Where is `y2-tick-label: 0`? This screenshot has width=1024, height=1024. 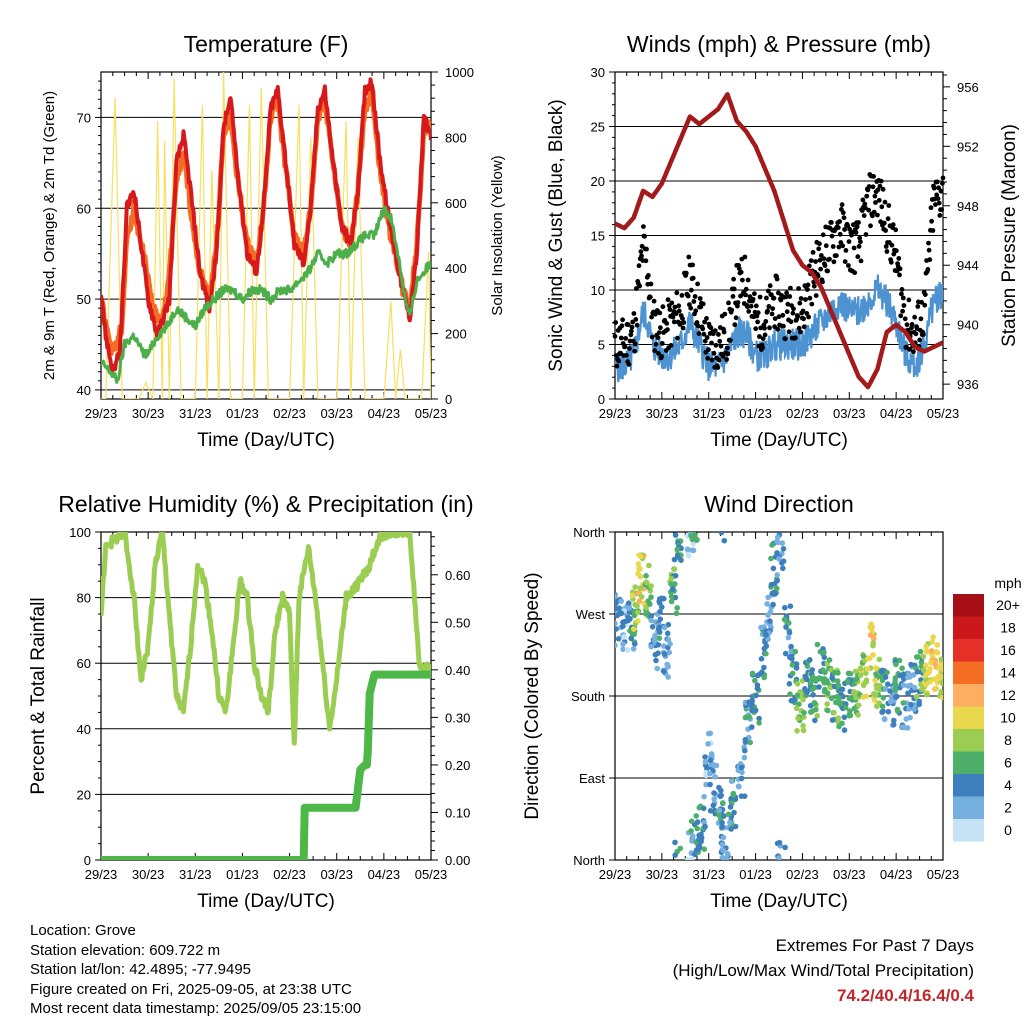
y2-tick-label: 0 is located at coordinates (448, 399).